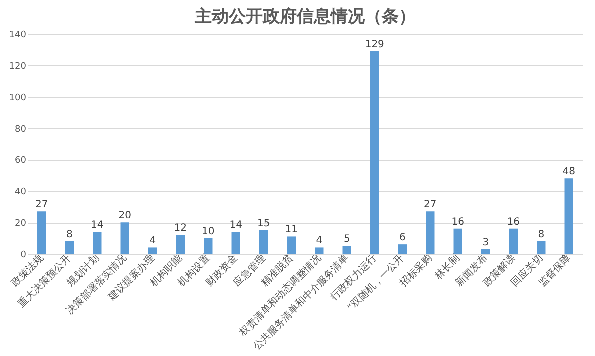 The image size is (595, 356). I want to click on y-tick-label: 140, so click(18, 35).